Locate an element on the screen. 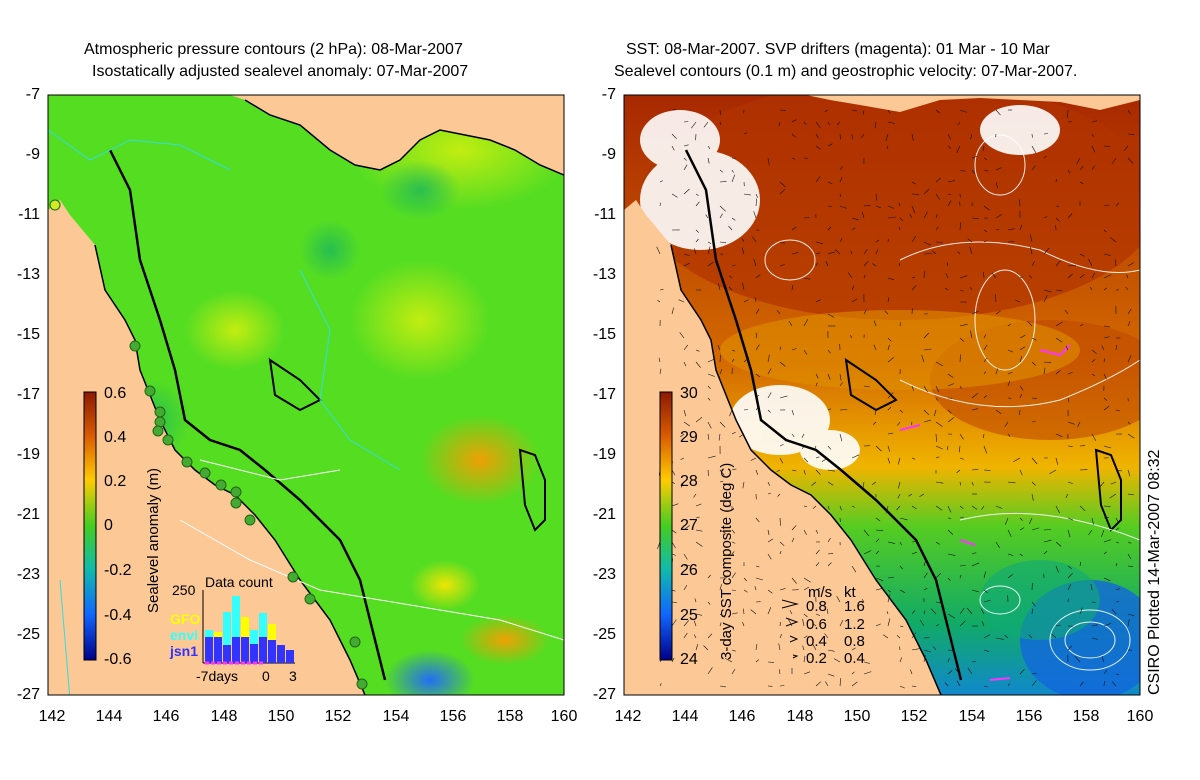 This screenshot has height=780, width=1200. velocity-kt: 1.6 is located at coordinates (854, 606).